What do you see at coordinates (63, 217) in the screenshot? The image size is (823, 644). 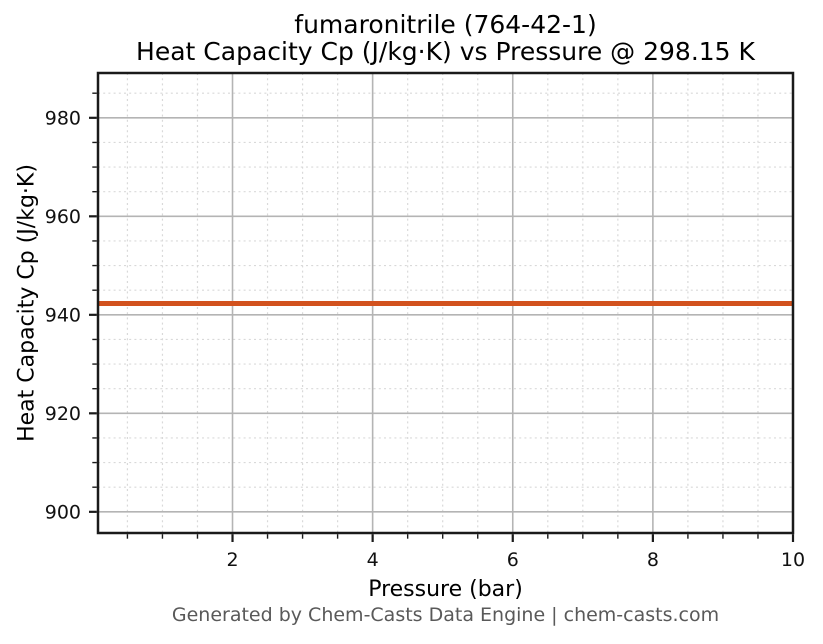 I see `y-tick-label: 960` at bounding box center [63, 217].